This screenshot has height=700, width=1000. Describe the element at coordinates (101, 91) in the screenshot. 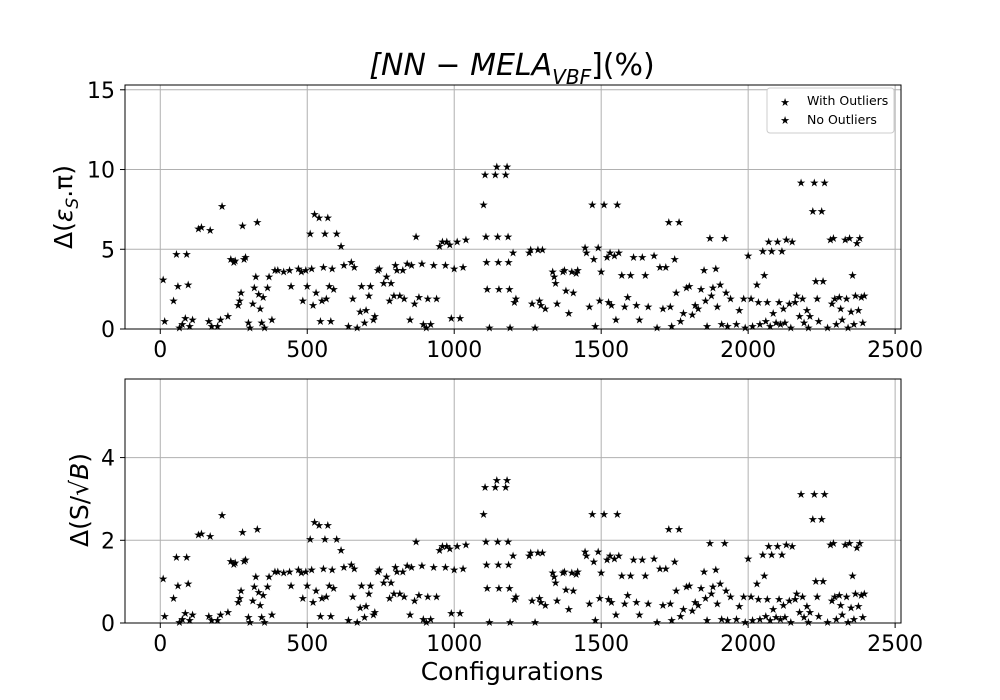

I see `y-tick-label: 15` at that location.